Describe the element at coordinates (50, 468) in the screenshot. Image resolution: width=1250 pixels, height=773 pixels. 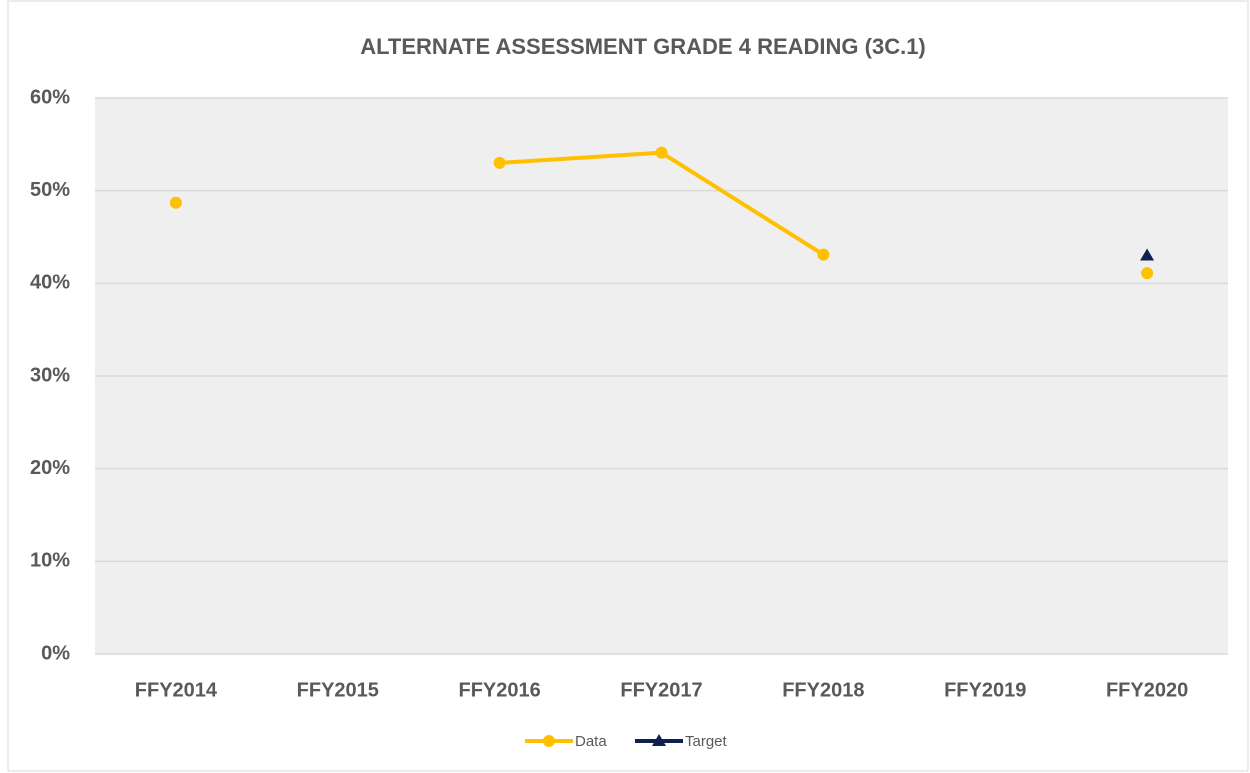
I see `y-tick-label: 20%` at that location.